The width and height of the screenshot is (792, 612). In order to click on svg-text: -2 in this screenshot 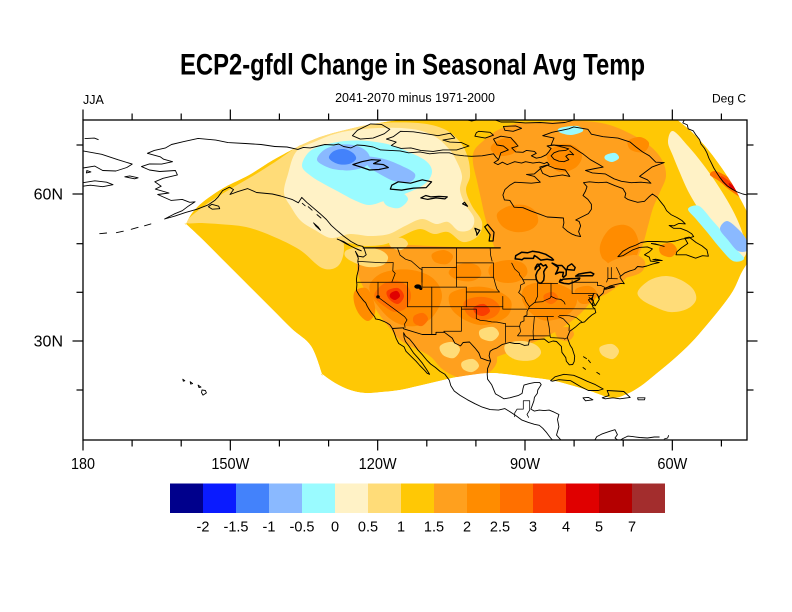, I will do `click(203, 528)`.